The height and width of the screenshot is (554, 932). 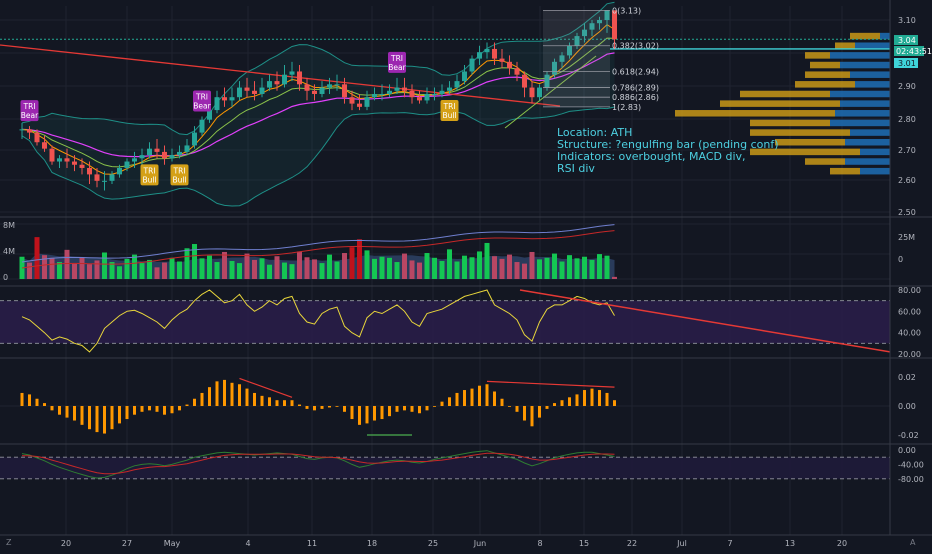 I want to click on fib-level-label: 1(2.83), so click(x=626, y=107).